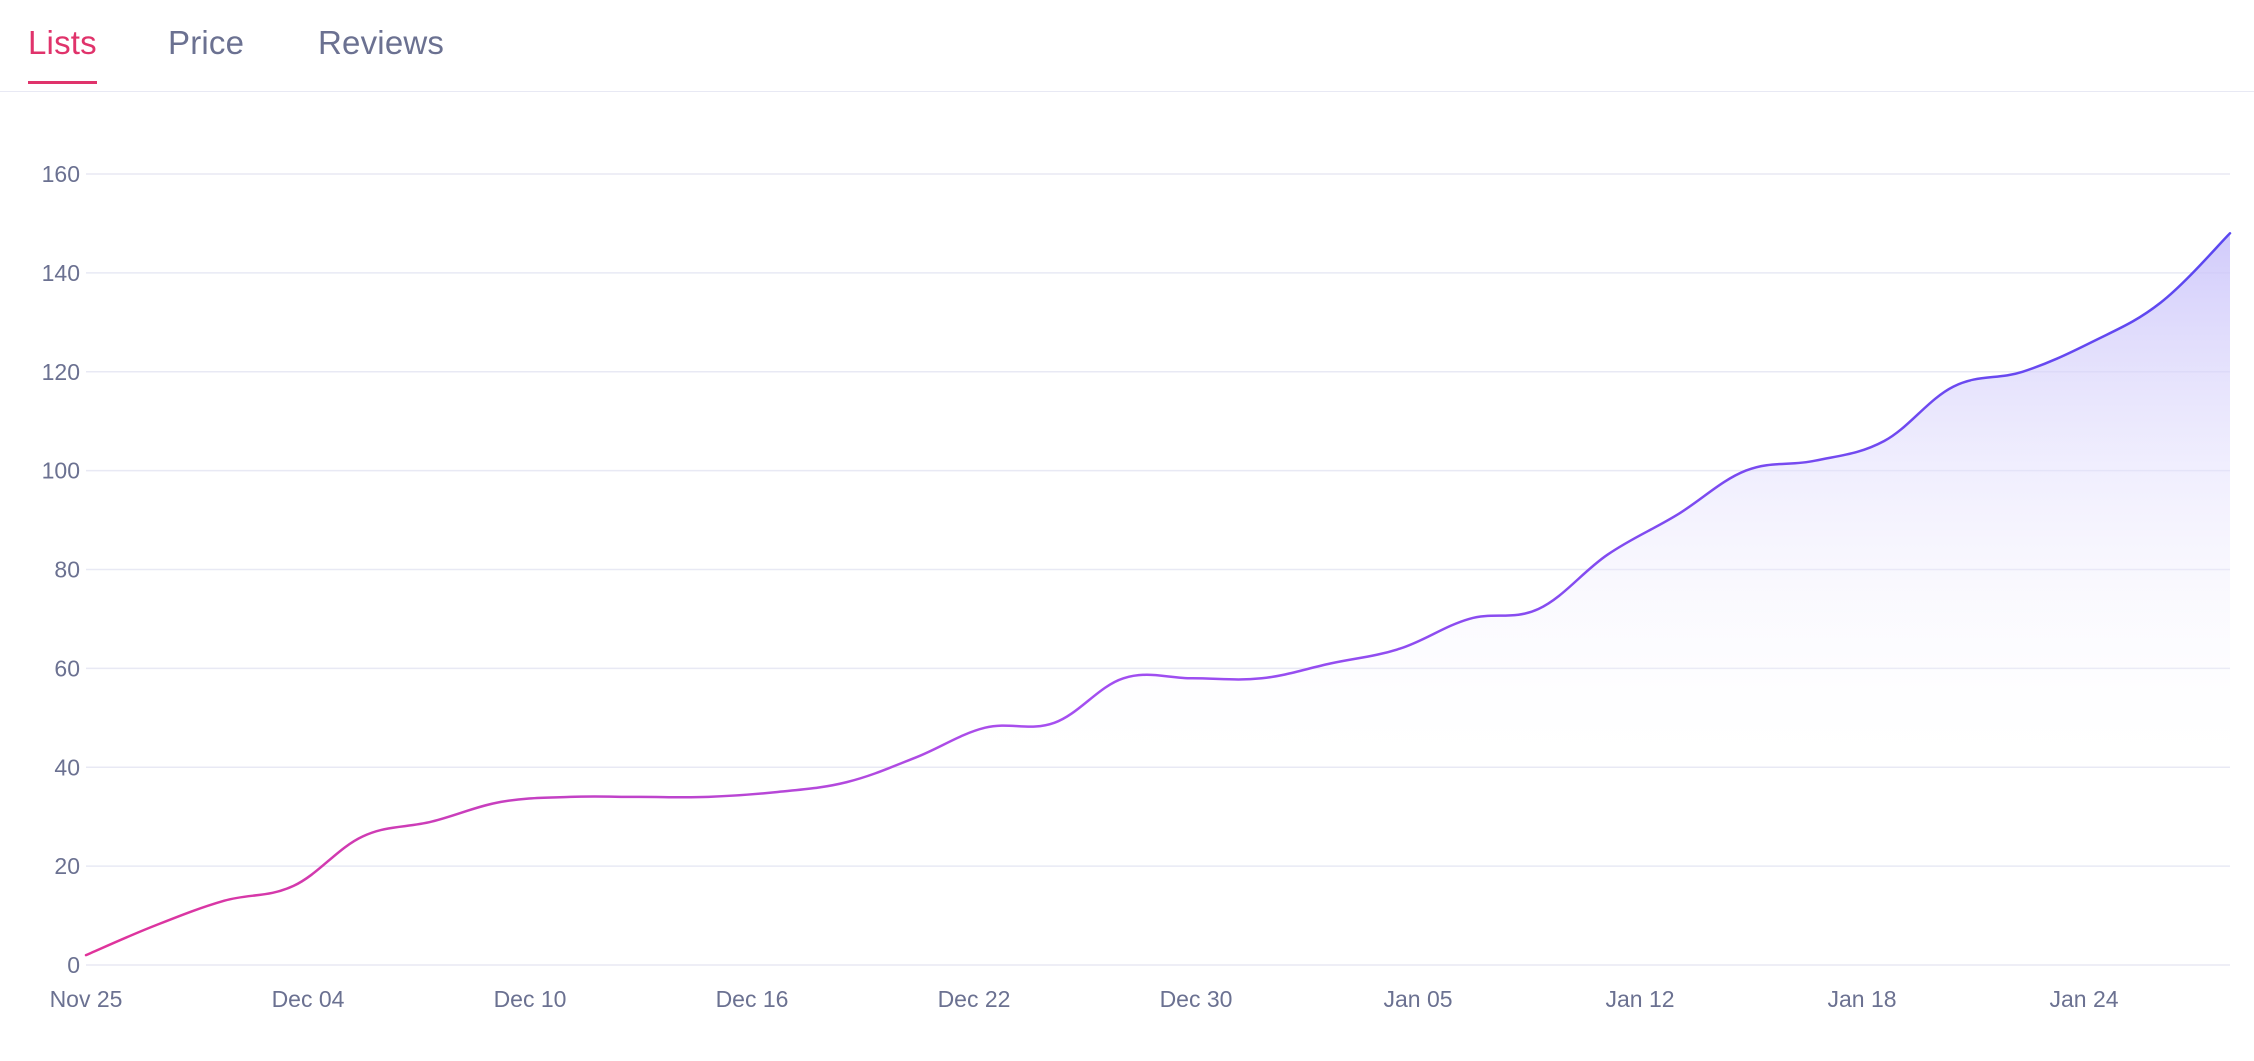 This screenshot has width=2254, height=1061. I want to click on x-tick-label: Dec 16, so click(752, 999).